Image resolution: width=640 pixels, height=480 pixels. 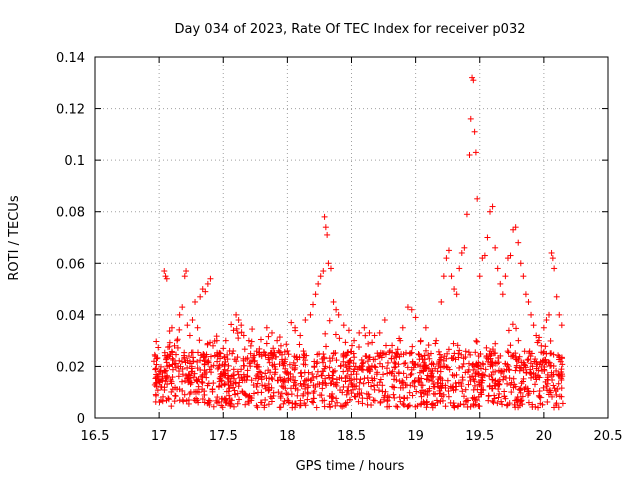 I want to click on y-tick-label: 0.08, so click(x=70, y=213).